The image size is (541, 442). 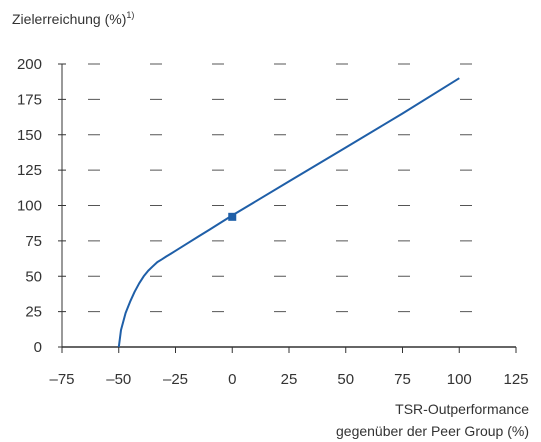 I want to click on y-tick-label: 50, so click(x=33, y=276).